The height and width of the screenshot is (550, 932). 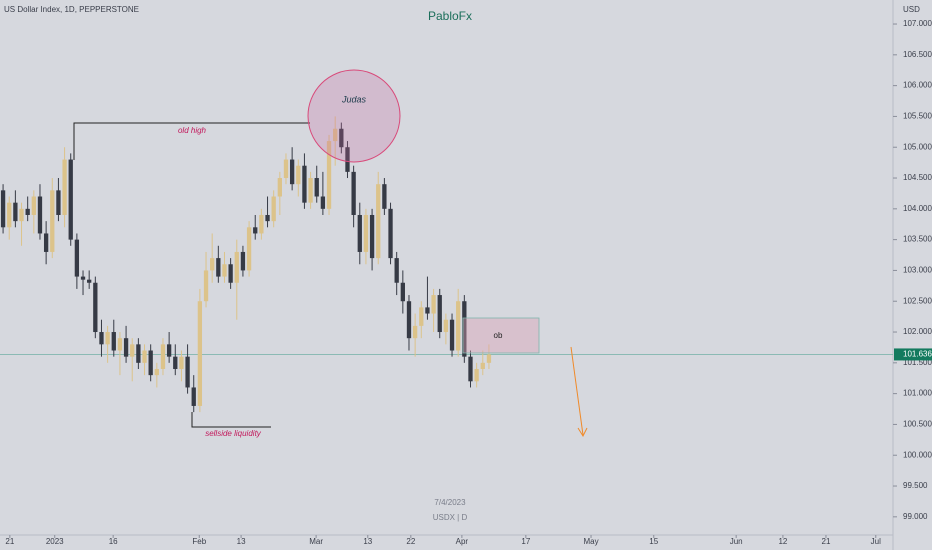 I want to click on x-tick-label: Apr, so click(x=462, y=541).